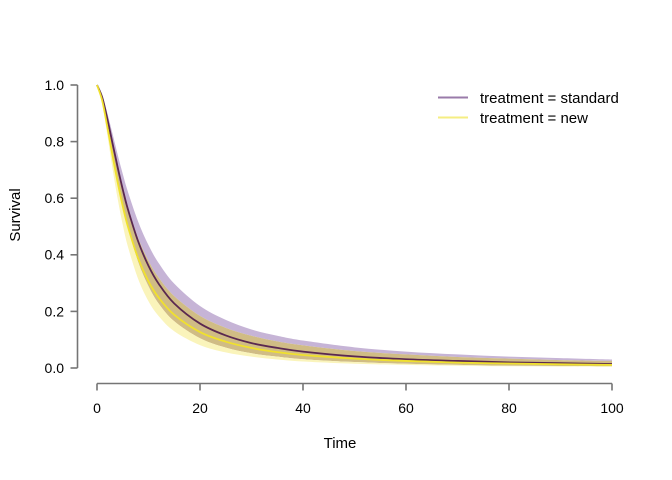 The image size is (672, 480). I want to click on y-tick-label: 1.0, so click(55, 85).